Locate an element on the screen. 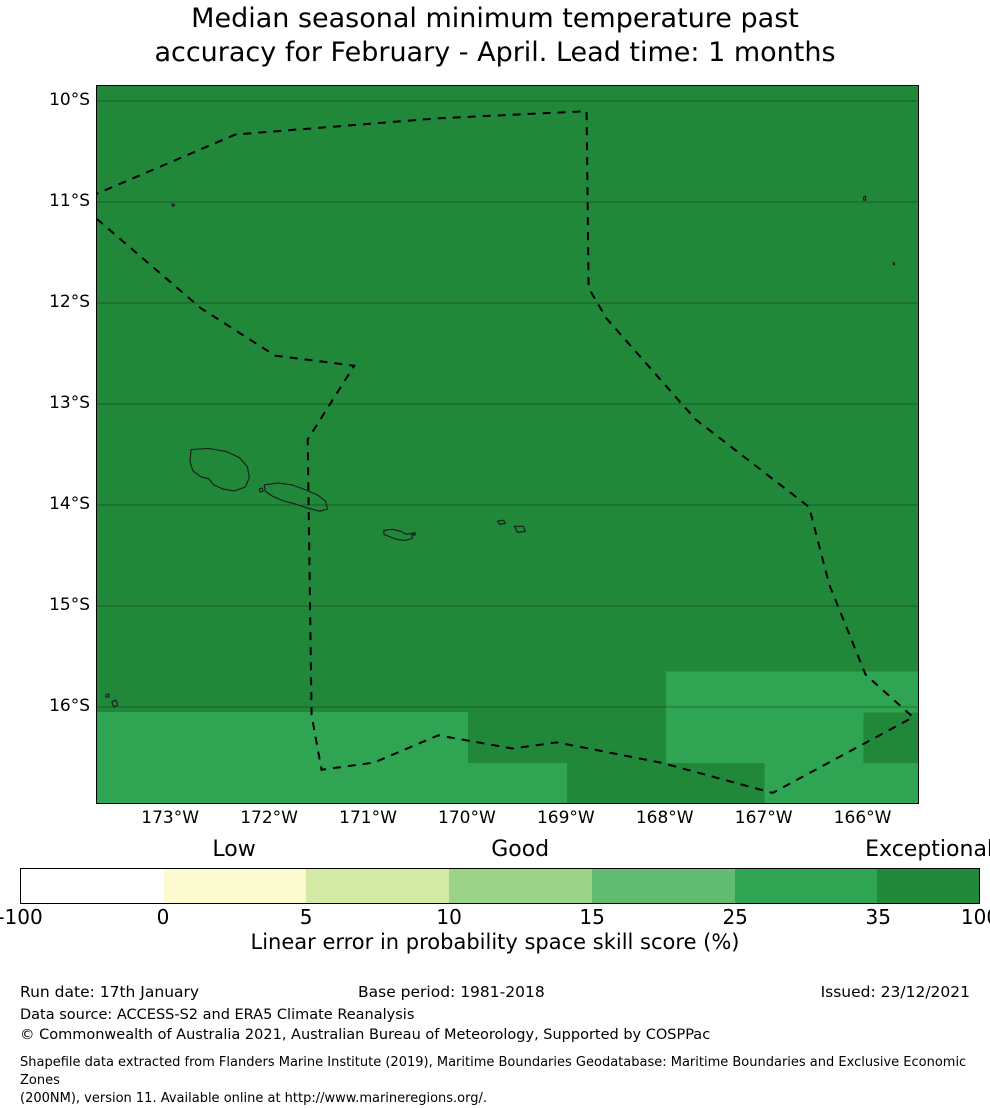  y-axis-tick-label: 13°S is located at coordinates (69, 403).